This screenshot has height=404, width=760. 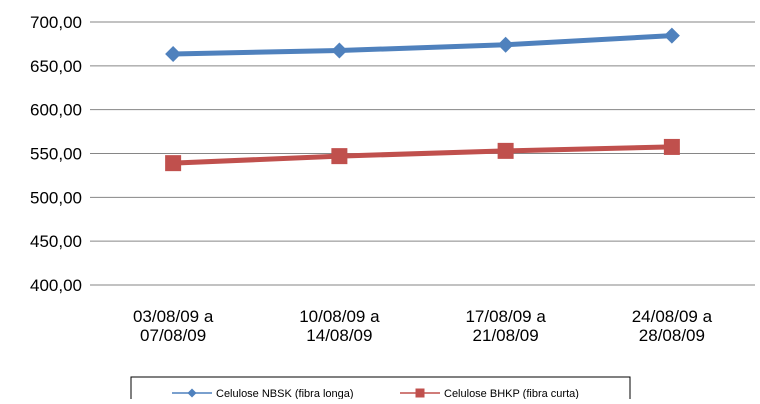 I want to click on x-tick-label: 24/08/09 a, so click(x=672, y=316).